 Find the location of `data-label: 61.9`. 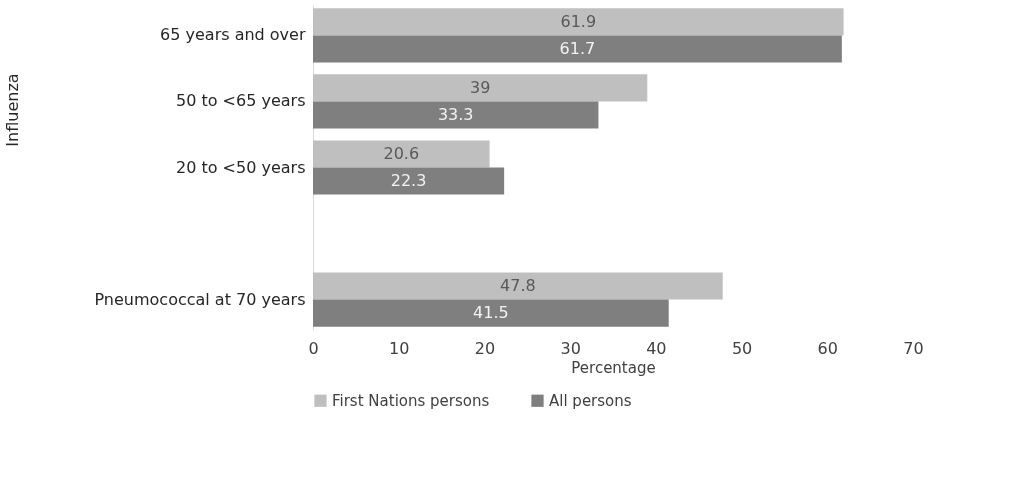

data-label: 61.9 is located at coordinates (578, 21).